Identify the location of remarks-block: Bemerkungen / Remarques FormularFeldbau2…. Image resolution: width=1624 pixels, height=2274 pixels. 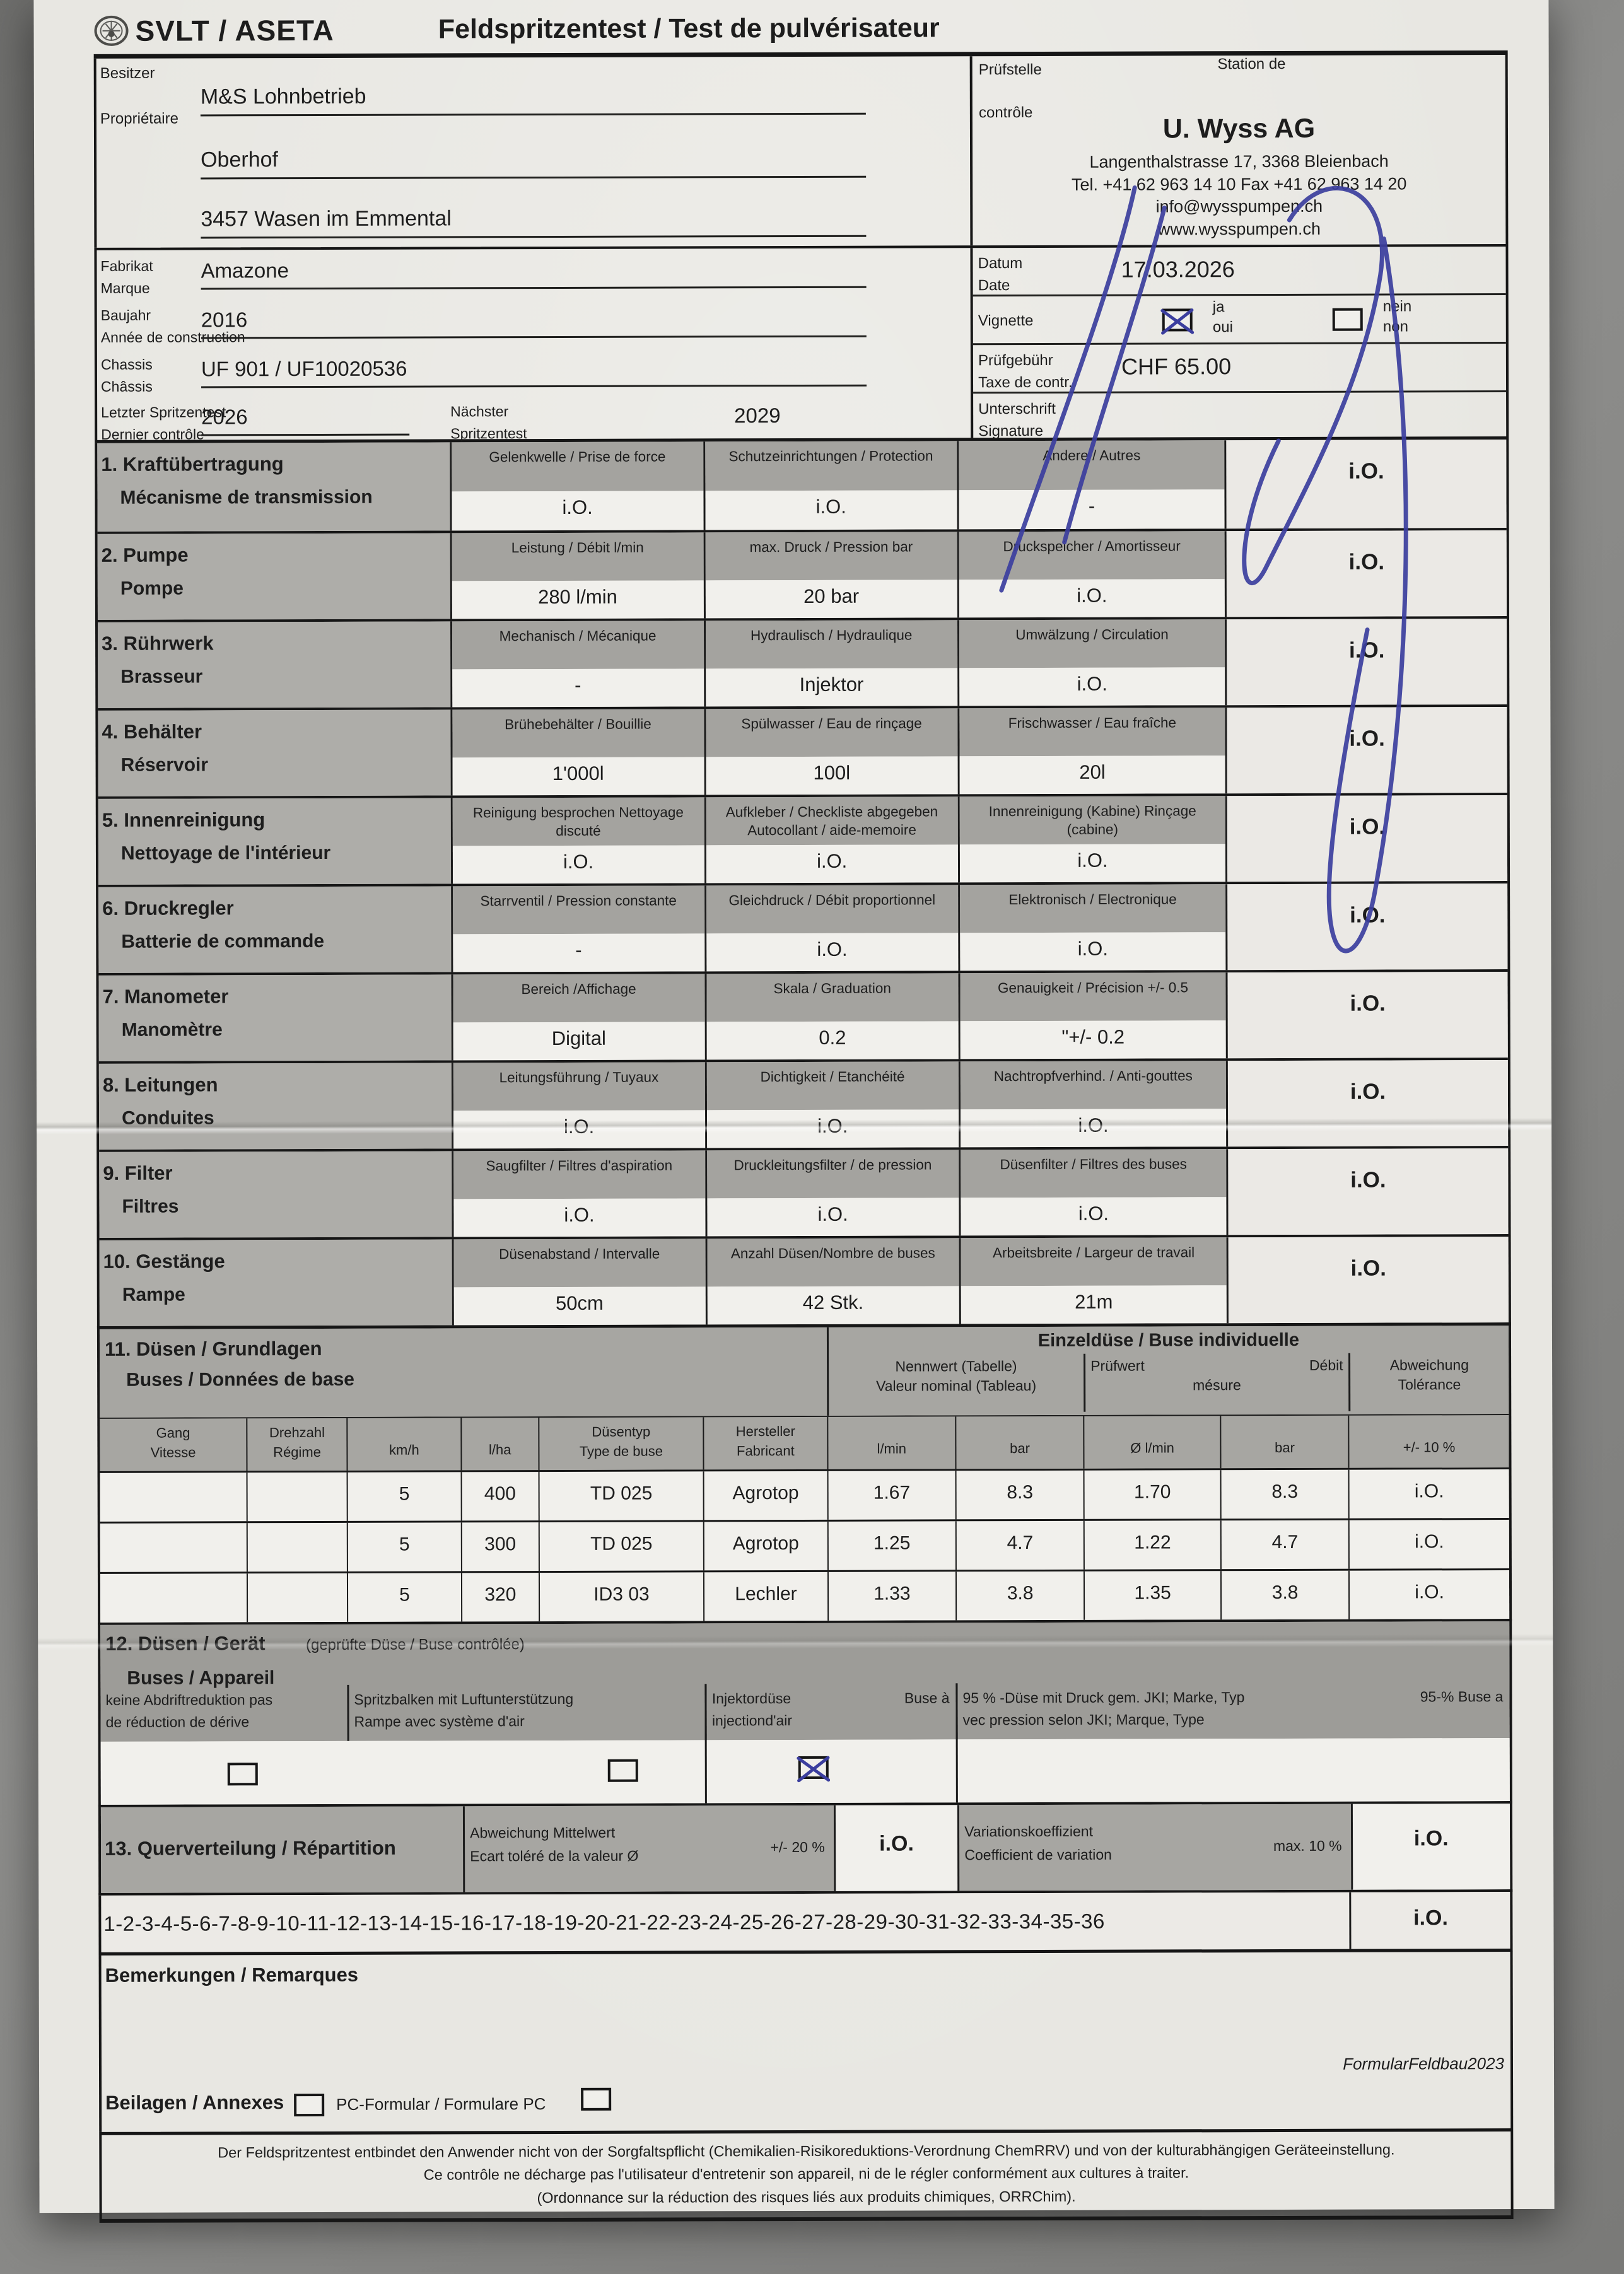
(806, 2042).